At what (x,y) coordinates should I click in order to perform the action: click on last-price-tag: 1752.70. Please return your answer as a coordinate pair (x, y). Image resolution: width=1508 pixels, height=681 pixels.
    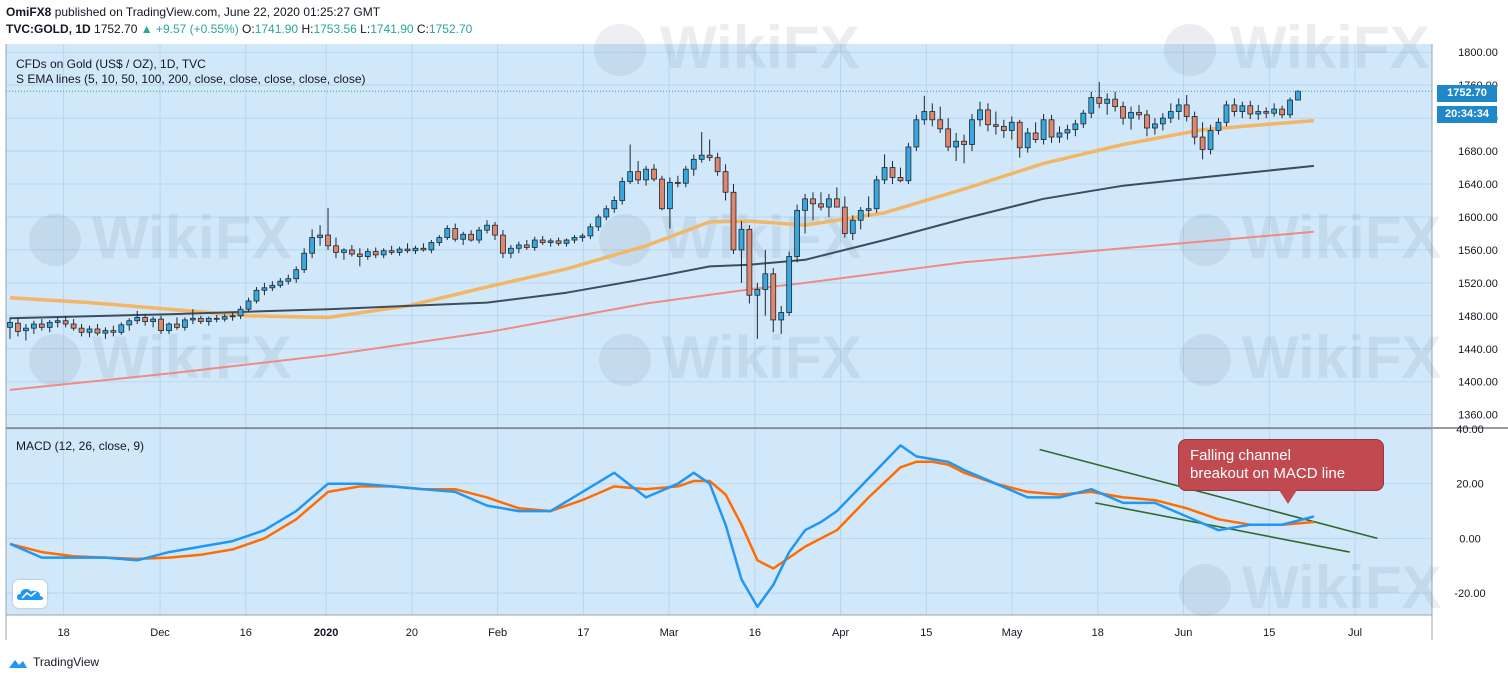
    Looking at the image, I should click on (1467, 93).